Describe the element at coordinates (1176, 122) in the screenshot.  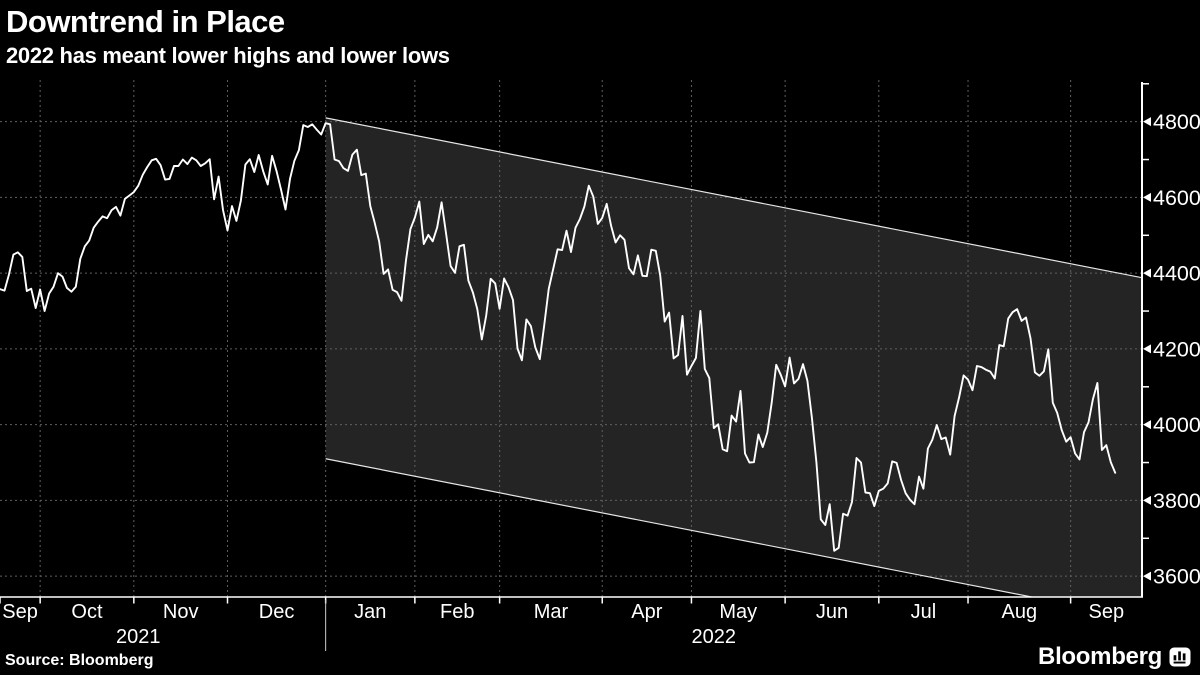
I see `svg-text: 4800` at that location.